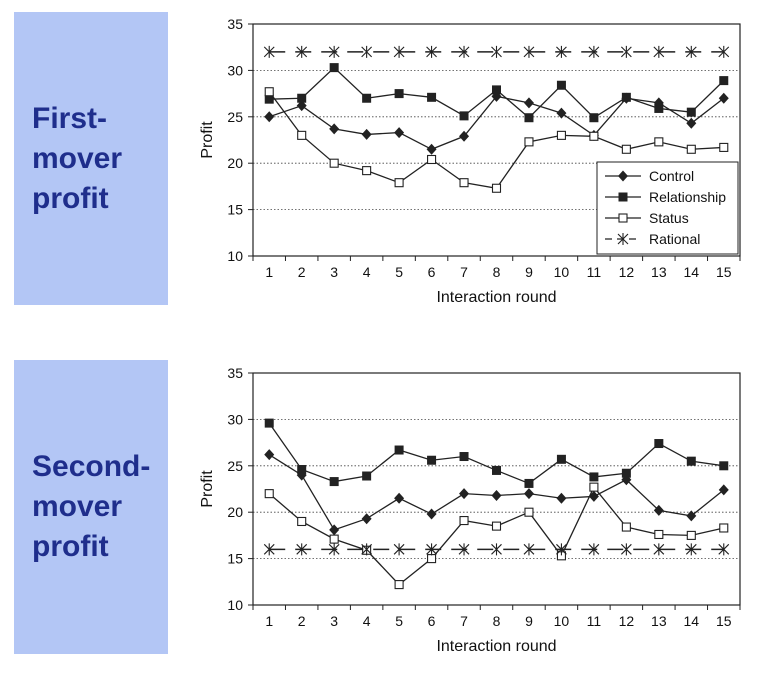 The image size is (760, 700). I want to click on first-mover-panel-label: First- mover profit, so click(91, 158).